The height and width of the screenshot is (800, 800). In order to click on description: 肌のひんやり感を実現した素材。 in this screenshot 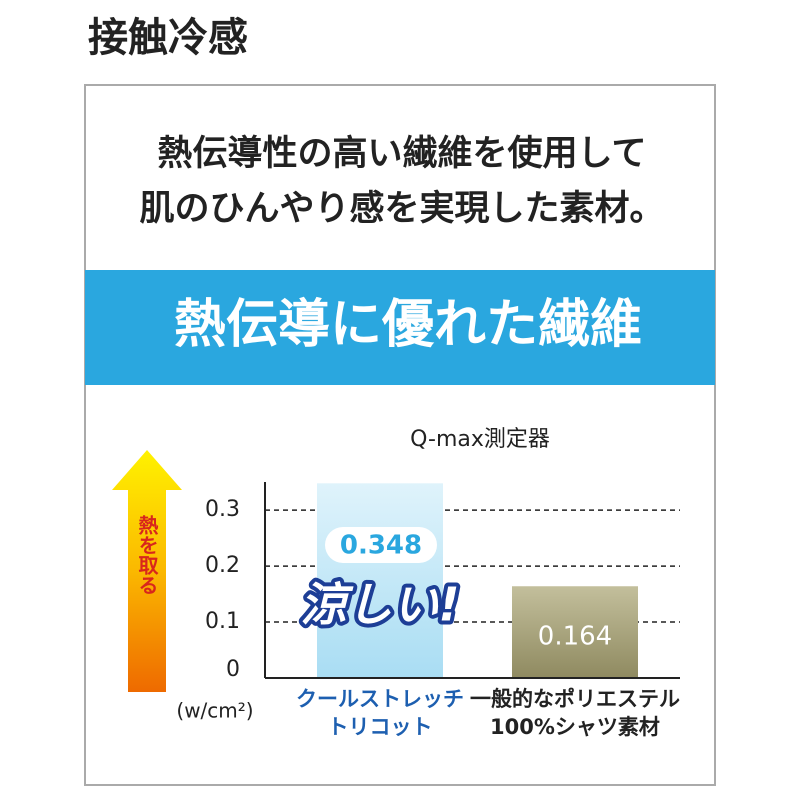, I will do `click(401, 209)`.